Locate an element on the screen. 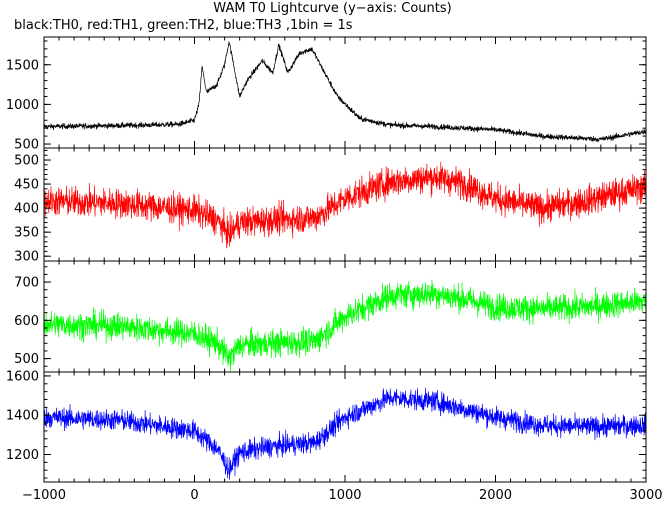 The height and width of the screenshot is (505, 665). y-tick-label: 300 is located at coordinates (26, 257).